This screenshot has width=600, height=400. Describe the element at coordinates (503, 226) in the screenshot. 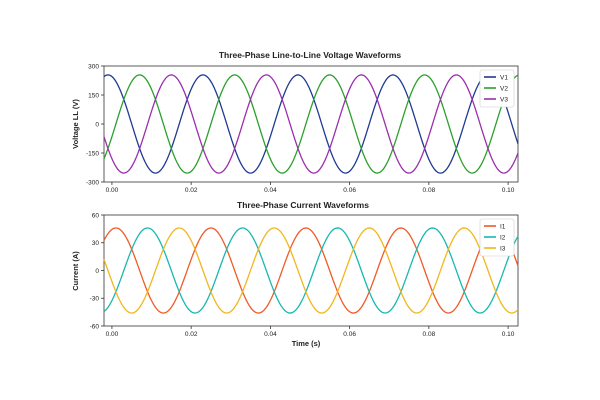

I see `current-legend-label-i1: I1` at that location.